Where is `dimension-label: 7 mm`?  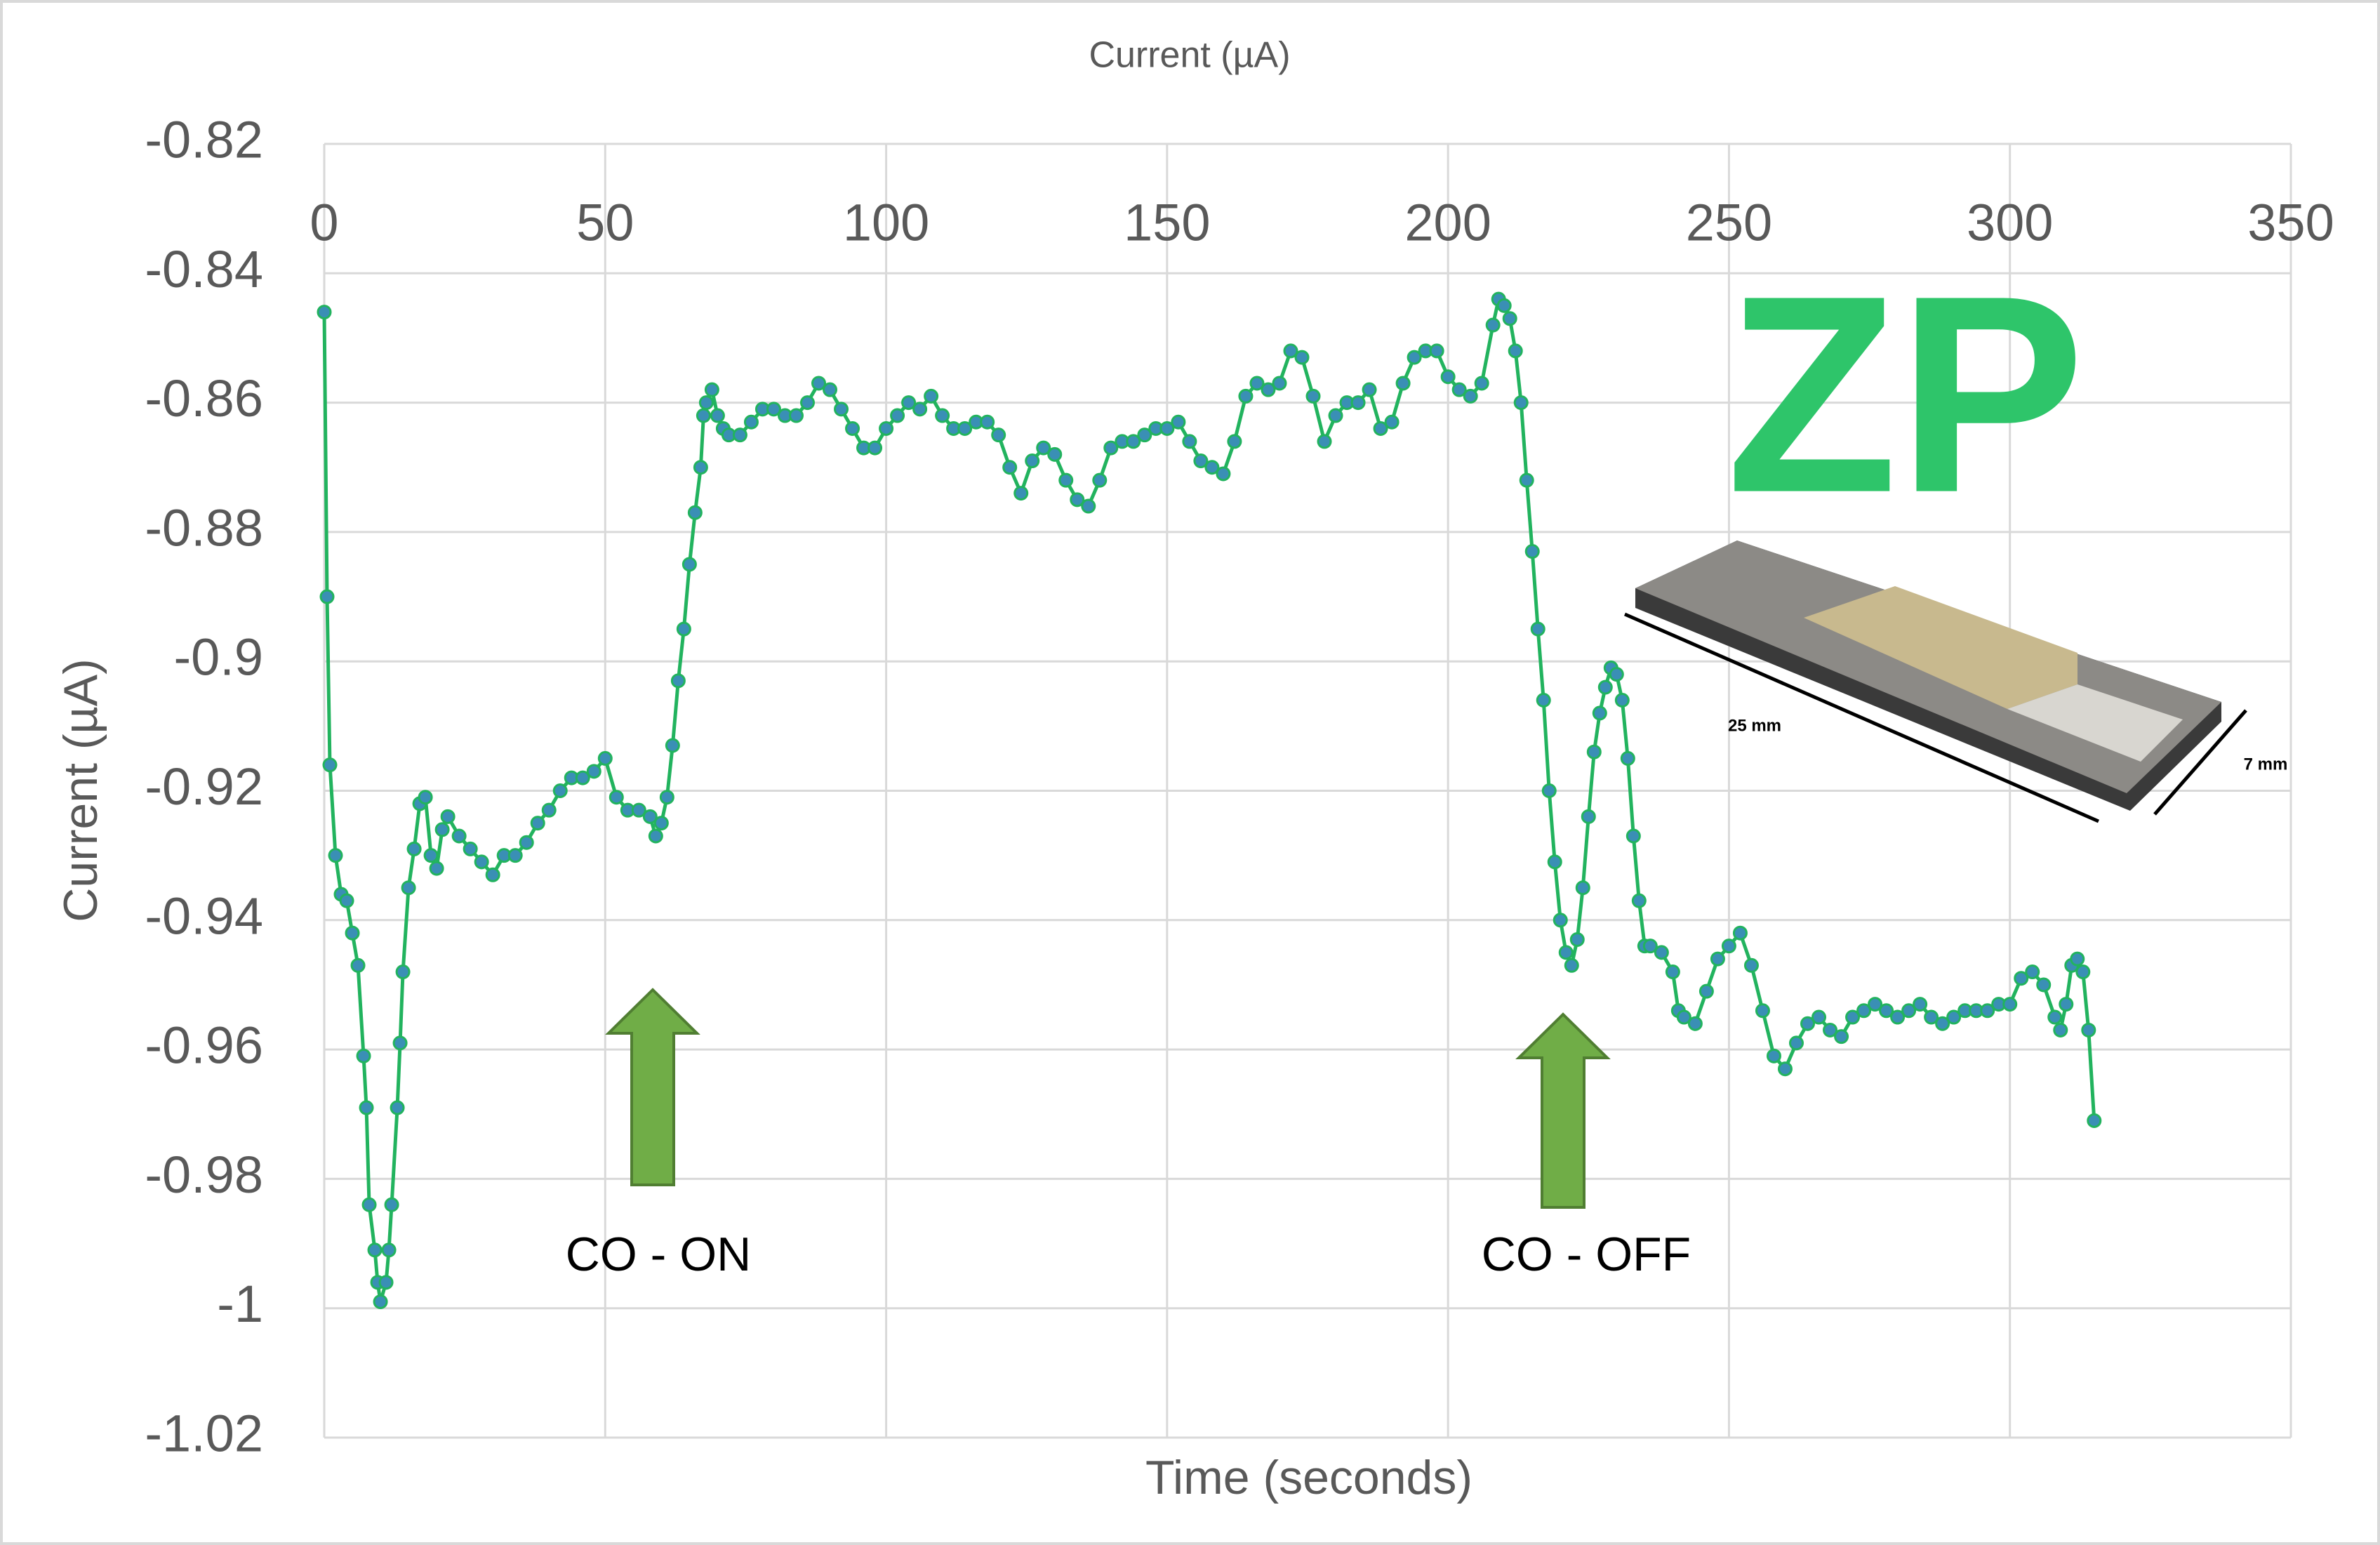 dimension-label: 7 mm is located at coordinates (2266, 765).